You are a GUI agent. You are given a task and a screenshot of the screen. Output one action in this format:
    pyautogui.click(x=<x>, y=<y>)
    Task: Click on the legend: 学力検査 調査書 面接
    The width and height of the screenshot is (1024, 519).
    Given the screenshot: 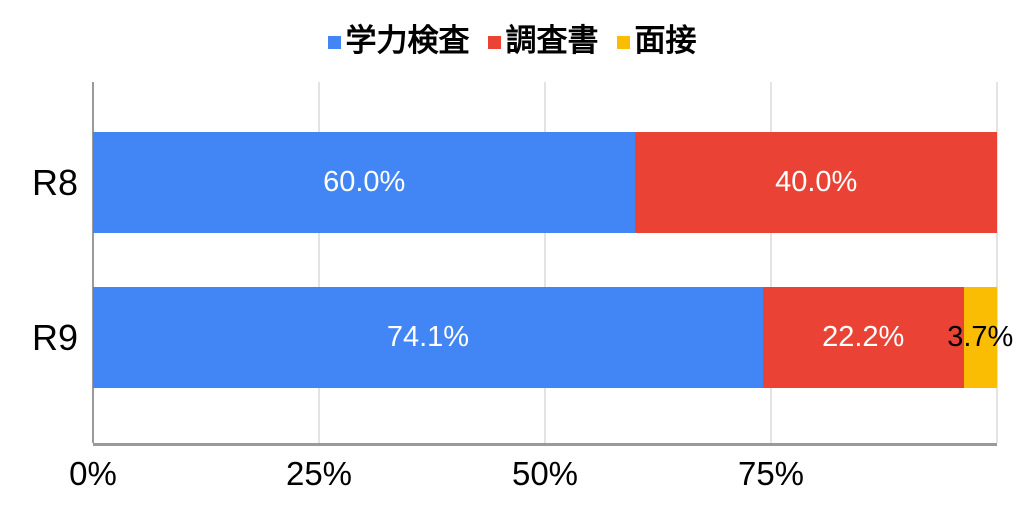 What is the action you would take?
    pyautogui.click(x=512, y=40)
    